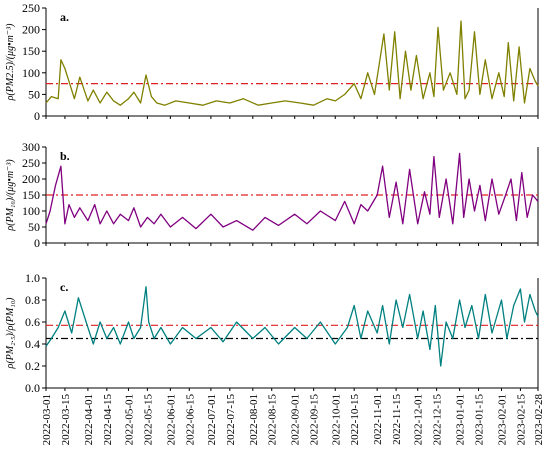 This screenshot has height=461, width=550. What do you see at coordinates (10, 62) in the screenshot?
I see `y-axis-label: ρ(PM2.5)/(μg•m⁻³)` at bounding box center [10, 62].